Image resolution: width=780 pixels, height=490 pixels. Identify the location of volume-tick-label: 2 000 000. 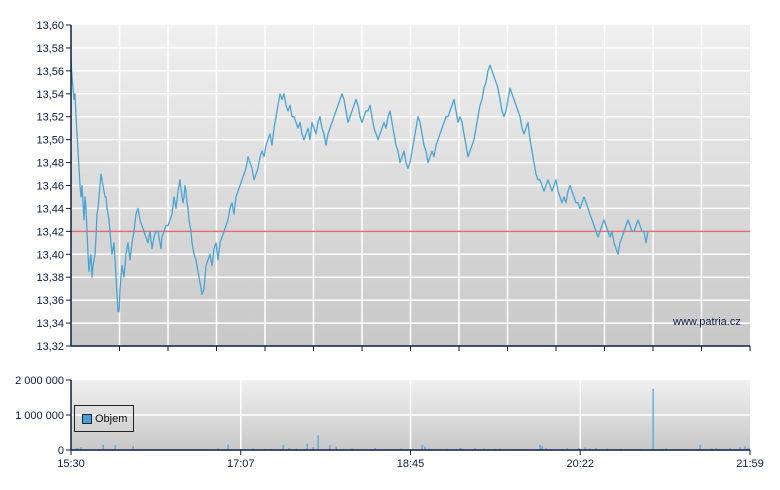
(39, 381).